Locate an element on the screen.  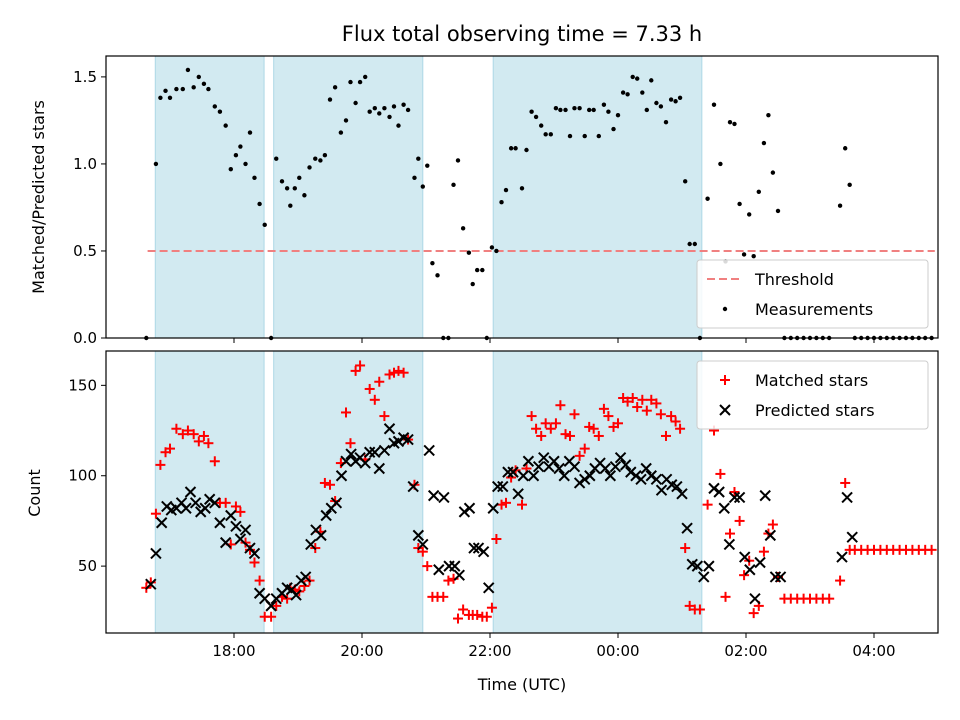
legend-predicted-swatch-b is located at coordinates (725, 410).